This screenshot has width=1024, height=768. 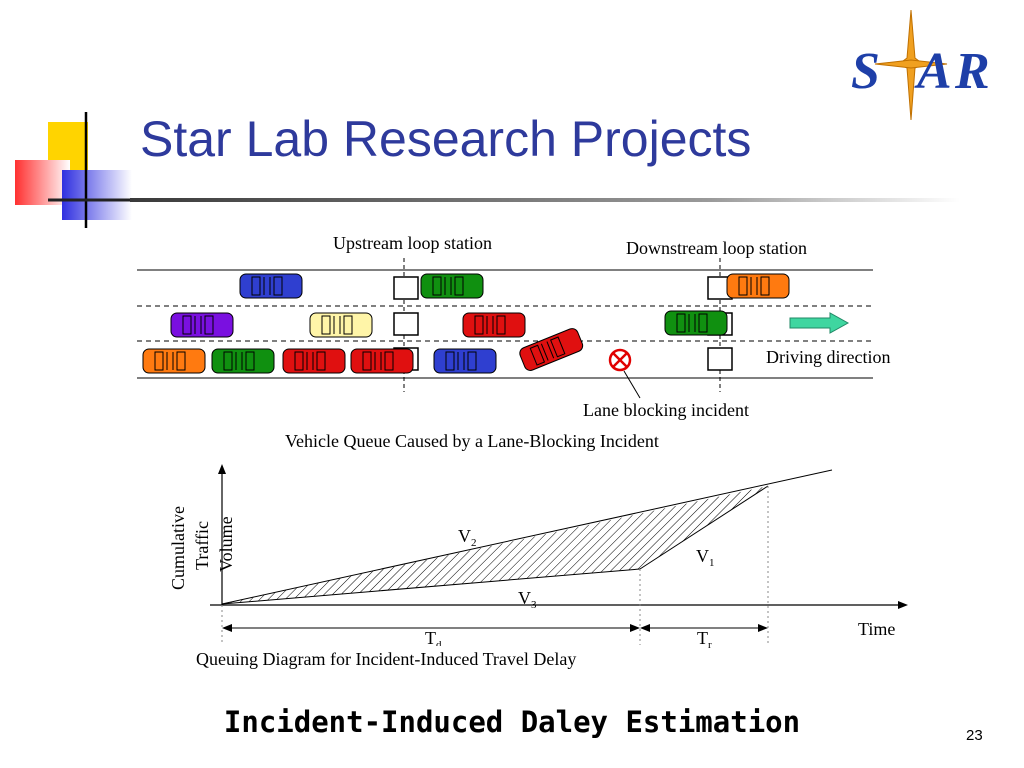 I want to click on star-lab-logo: S A R, so click(x=920, y=65).